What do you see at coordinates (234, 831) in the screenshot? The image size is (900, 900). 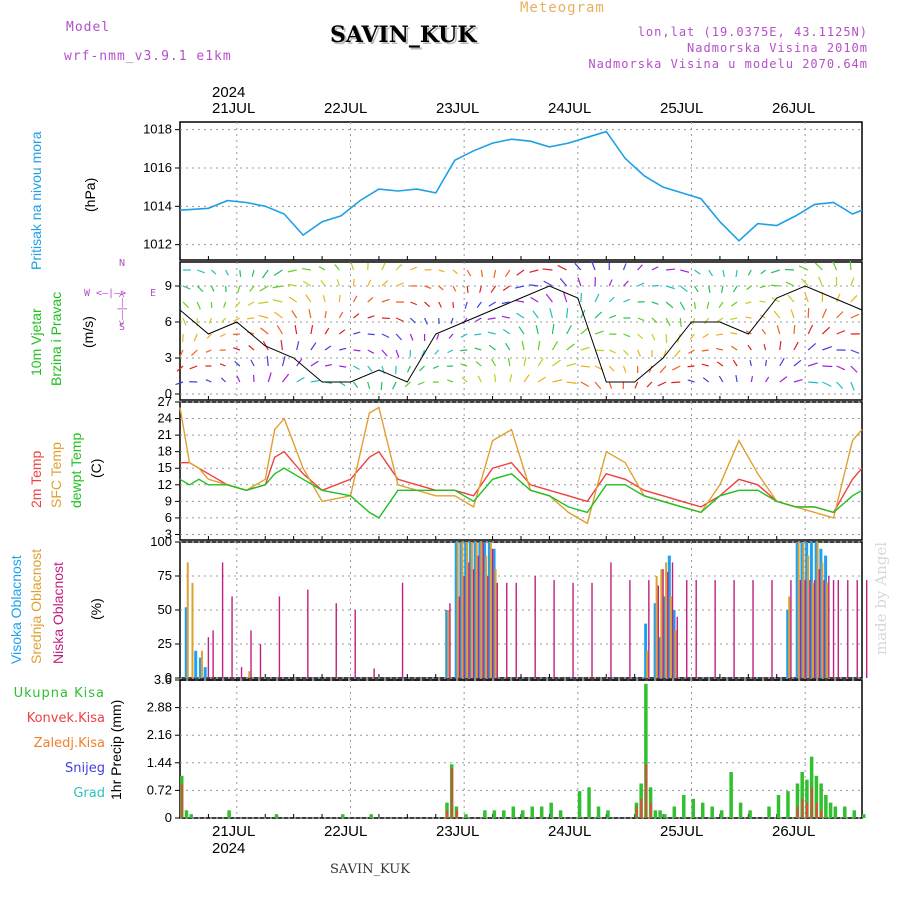 I see `day-label-bottom: 21JUL` at bounding box center [234, 831].